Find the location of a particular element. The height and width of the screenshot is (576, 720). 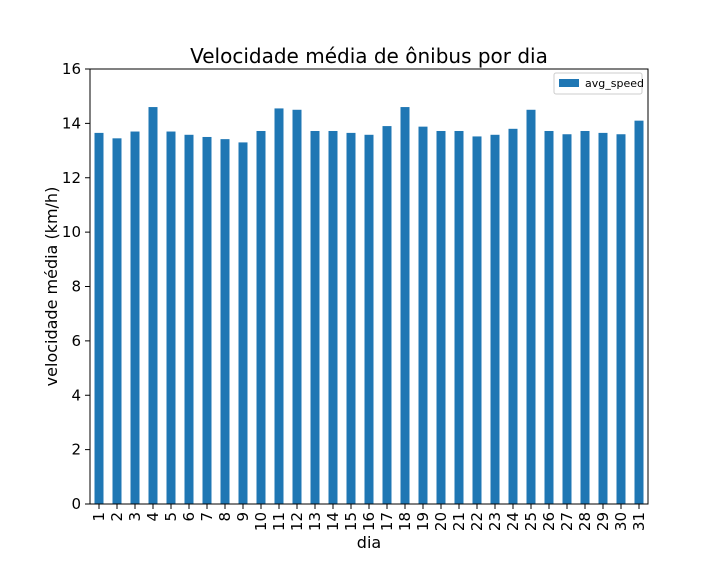

y-tick-label: 12 is located at coordinates (71, 178).